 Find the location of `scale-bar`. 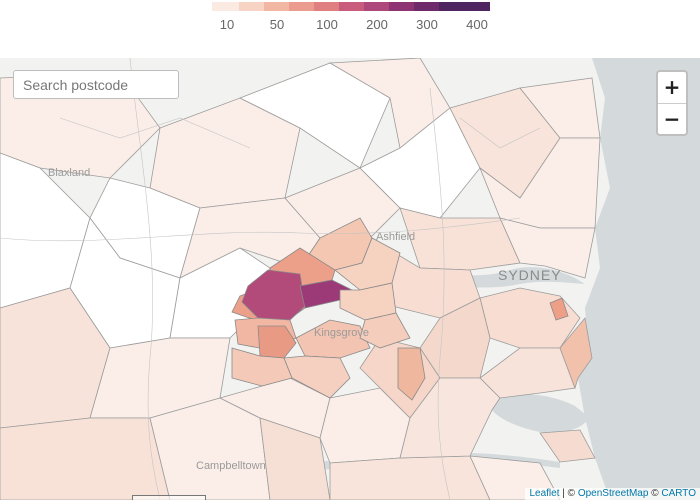

scale-bar is located at coordinates (169, 497).